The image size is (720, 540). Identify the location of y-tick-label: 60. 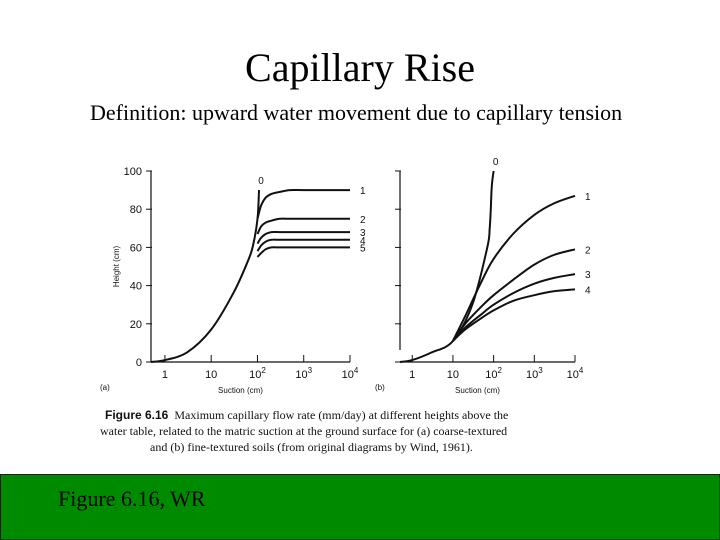
(136, 248).